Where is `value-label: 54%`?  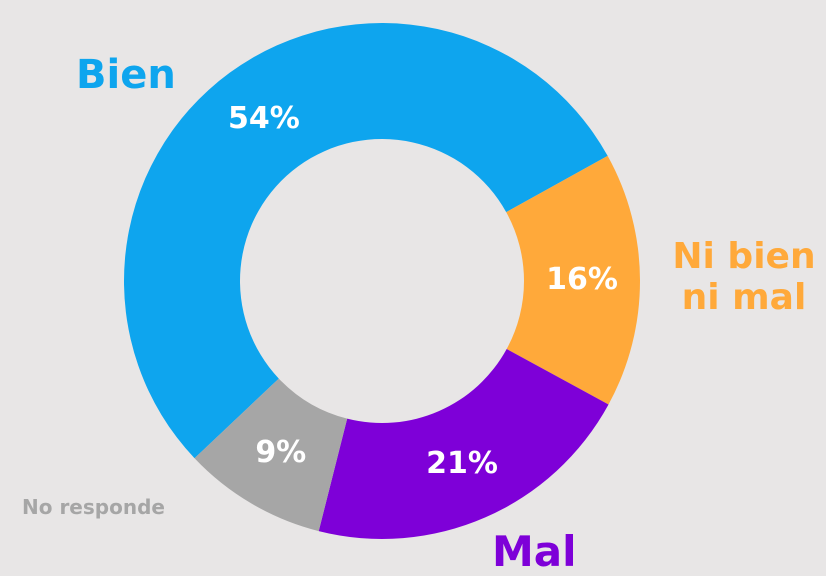 value-label: 54% is located at coordinates (264, 118).